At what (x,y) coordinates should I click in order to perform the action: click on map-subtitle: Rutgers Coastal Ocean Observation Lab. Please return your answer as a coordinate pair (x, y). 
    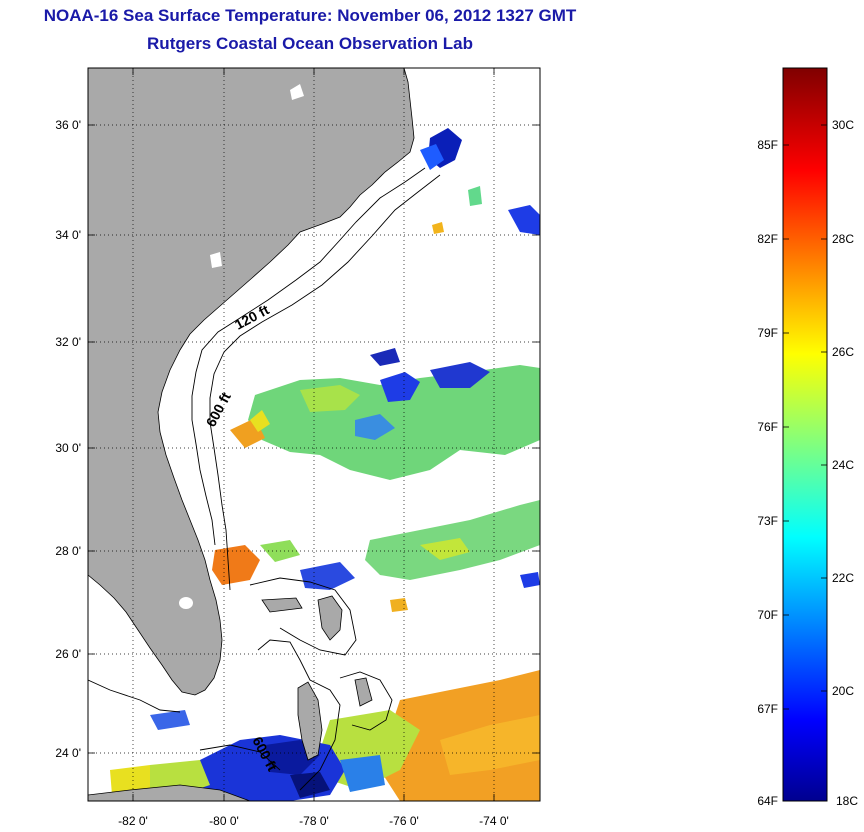
    Looking at the image, I should click on (310, 43).